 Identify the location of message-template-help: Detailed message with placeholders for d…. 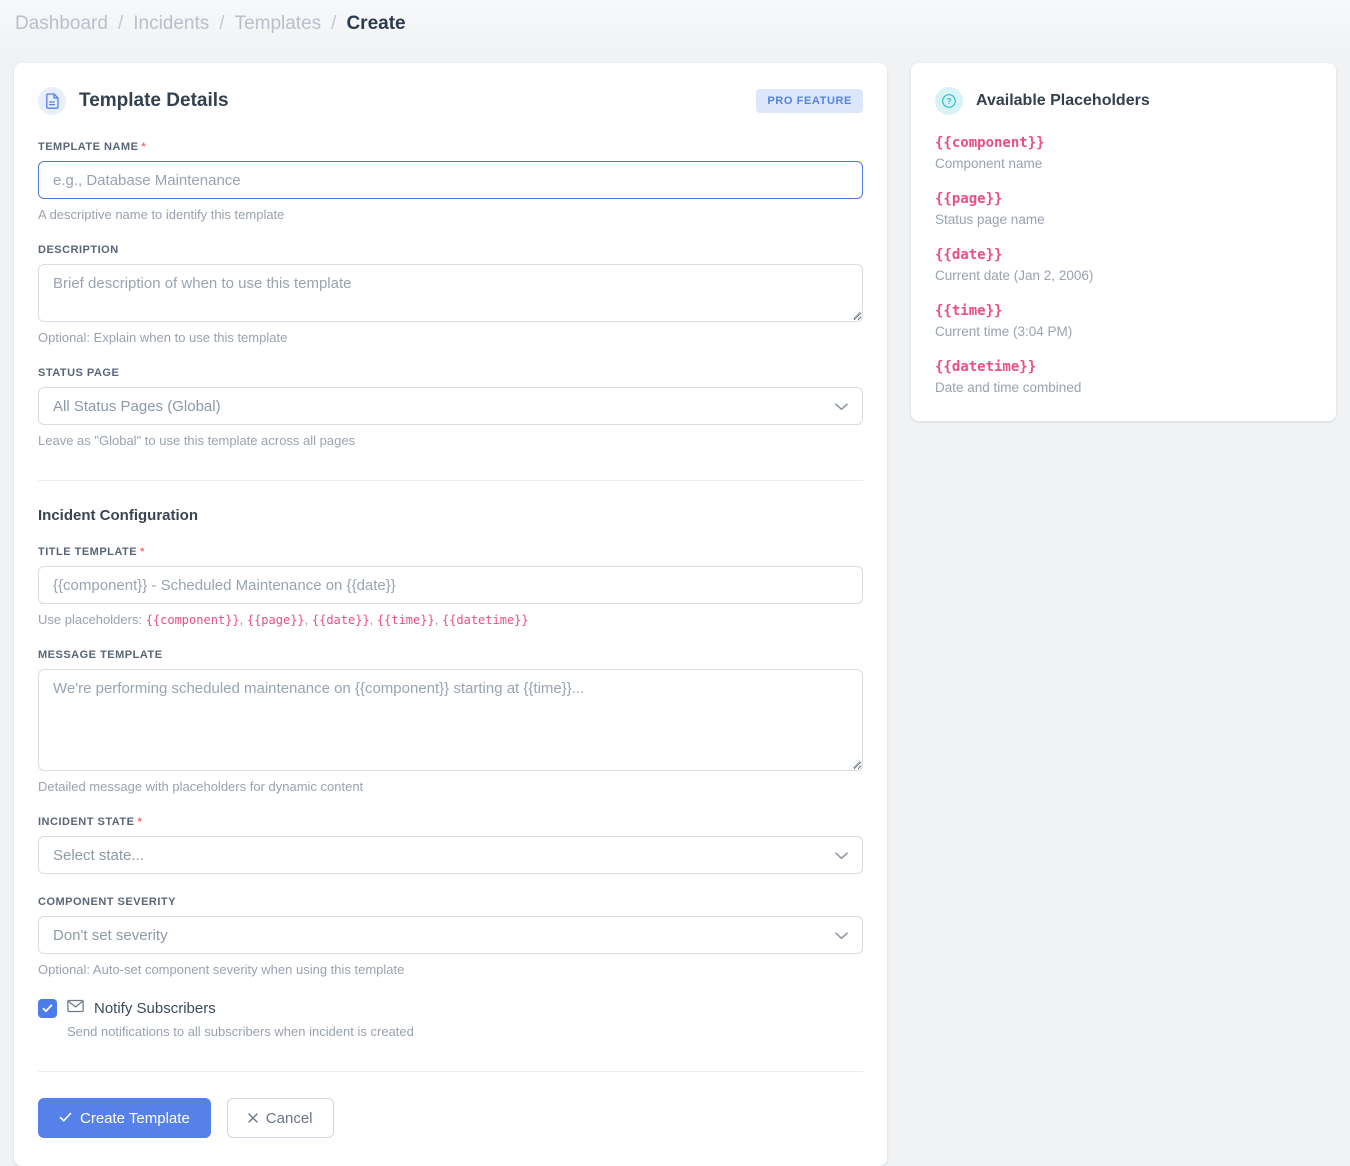
(201, 786).